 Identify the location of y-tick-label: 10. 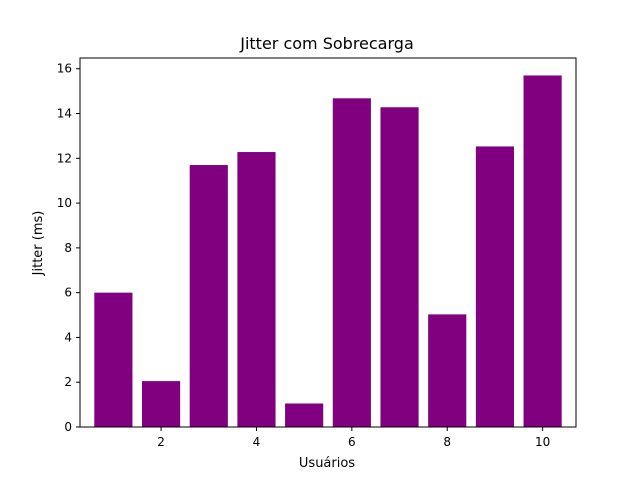
(64, 203).